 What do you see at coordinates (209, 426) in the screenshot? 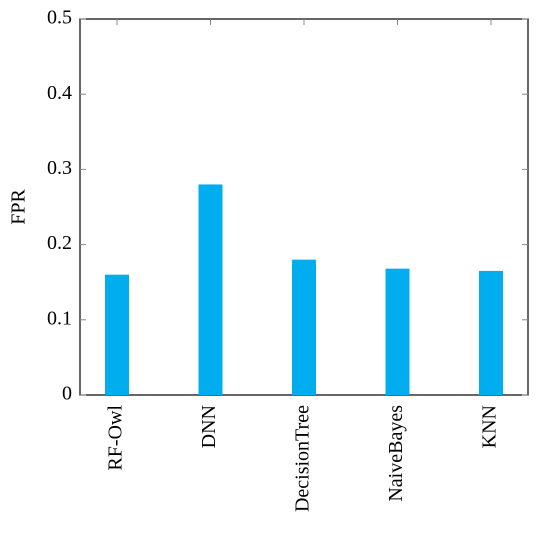
I see `x-tick-label: DNN` at bounding box center [209, 426].